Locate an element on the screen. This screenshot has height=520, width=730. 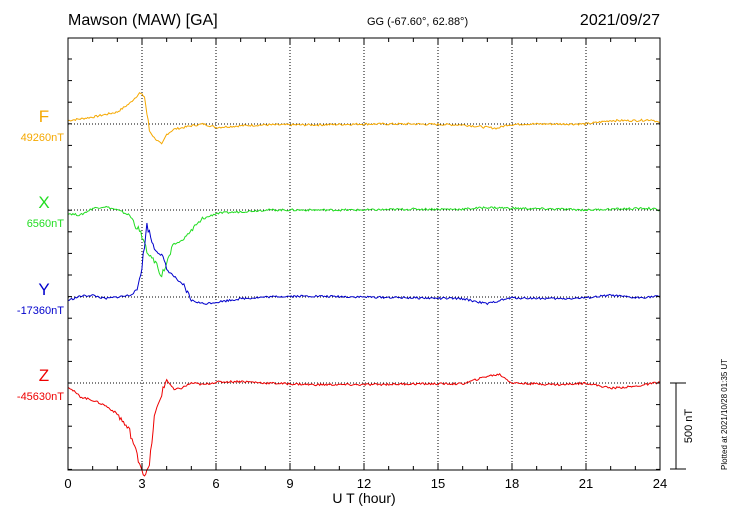
x-tick-label: 0 is located at coordinates (67, 483).